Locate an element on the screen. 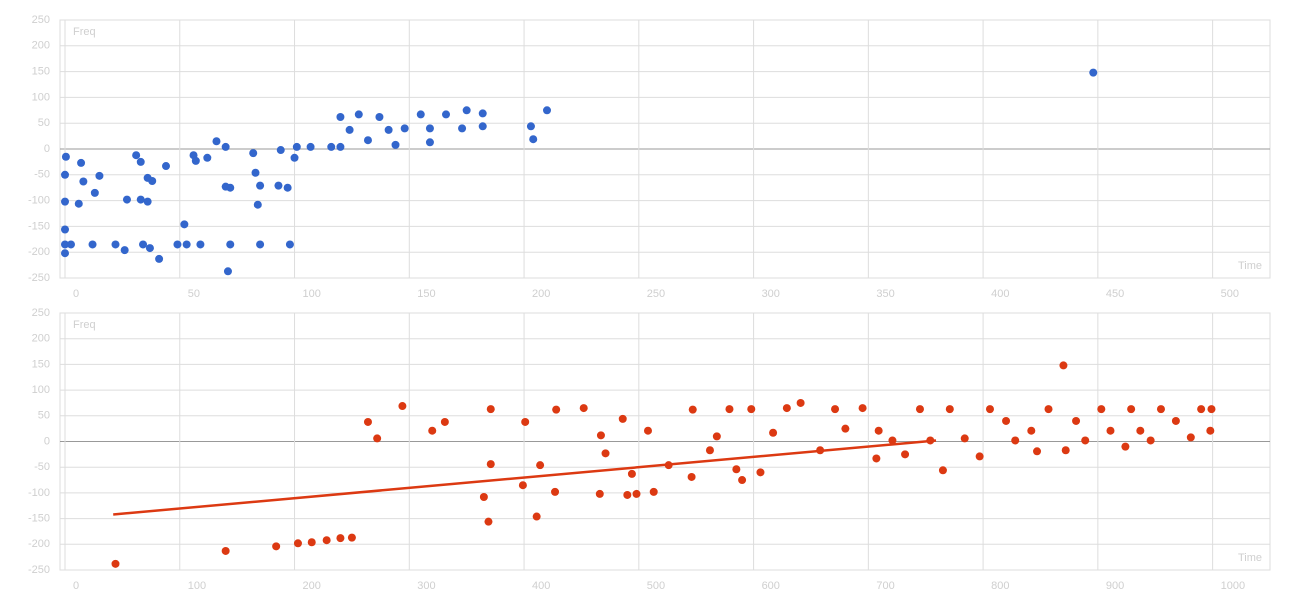 The height and width of the screenshot is (605, 1290). x-axis-title: Time is located at coordinates (1250, 266).